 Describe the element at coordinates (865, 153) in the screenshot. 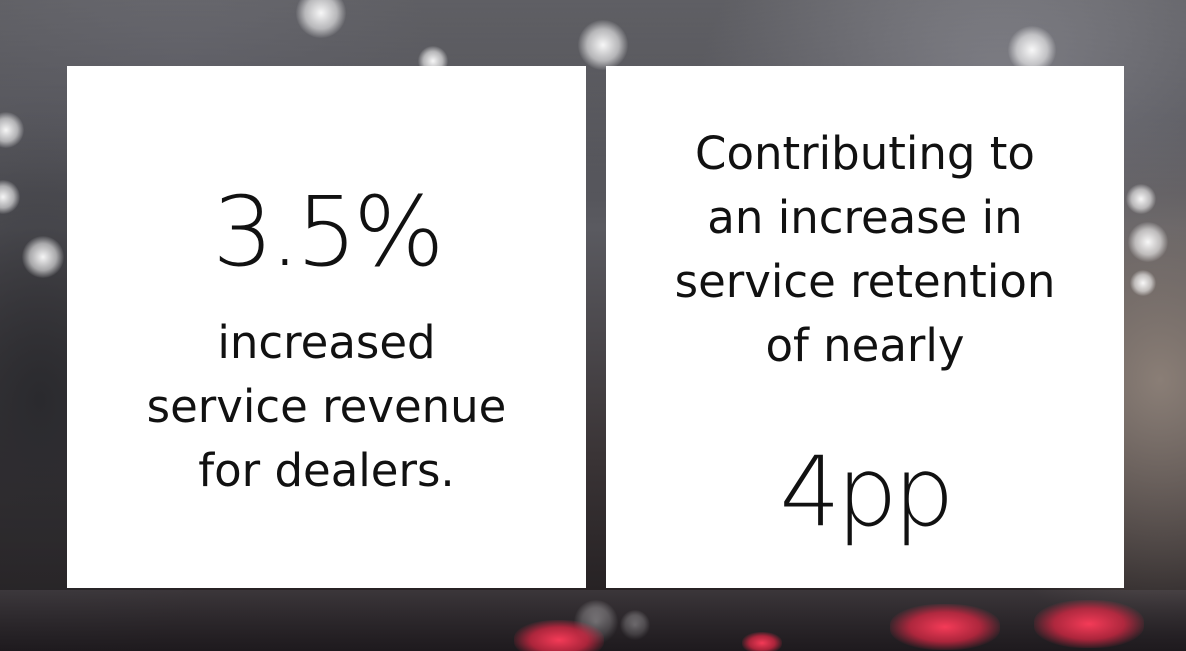

I see `stat-description-line: Contributing to` at that location.